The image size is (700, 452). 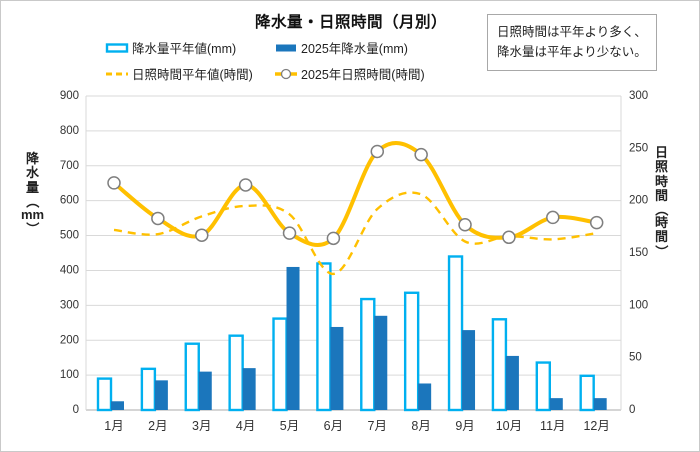 What do you see at coordinates (117, 73) in the screenshot?
I see `dashed-line-swatch-icon` at bounding box center [117, 73].